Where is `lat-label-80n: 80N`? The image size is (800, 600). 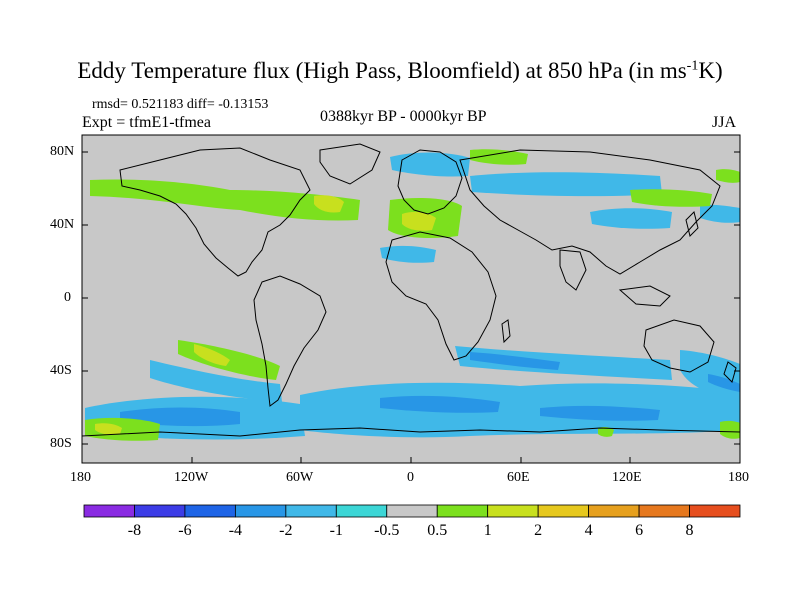 lat-label-80n: 80N is located at coordinates (62, 151).